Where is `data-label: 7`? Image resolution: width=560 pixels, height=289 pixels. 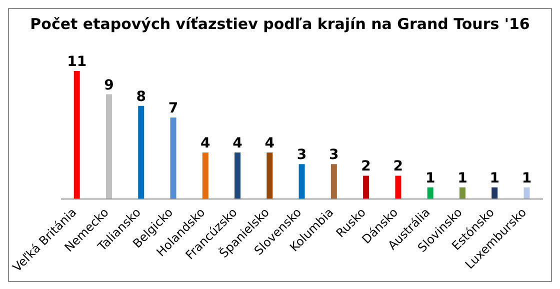 data-label: 7 is located at coordinates (173, 108).